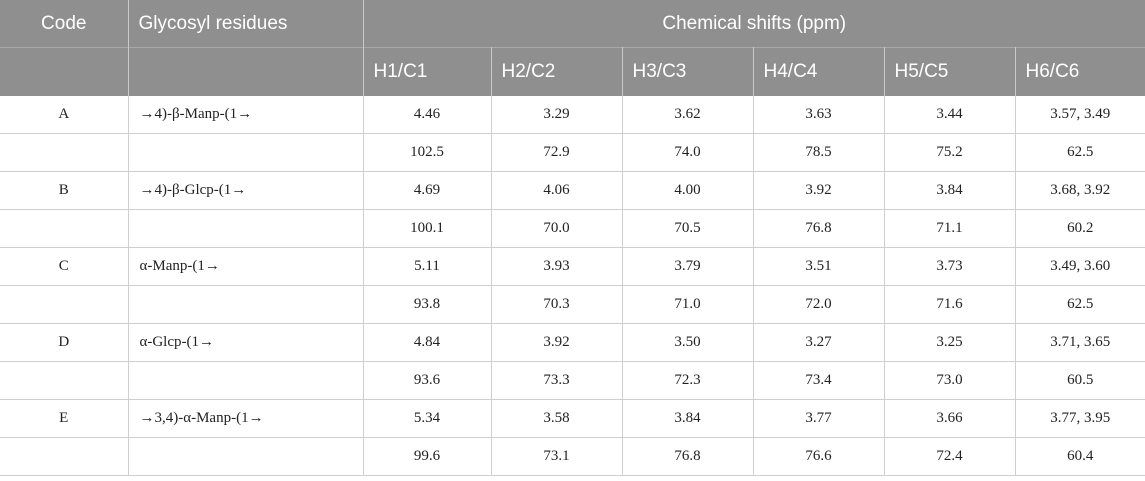  Describe the element at coordinates (1079, 342) in the screenshot. I see `cell-value: 3.71, 3.65` at that location.